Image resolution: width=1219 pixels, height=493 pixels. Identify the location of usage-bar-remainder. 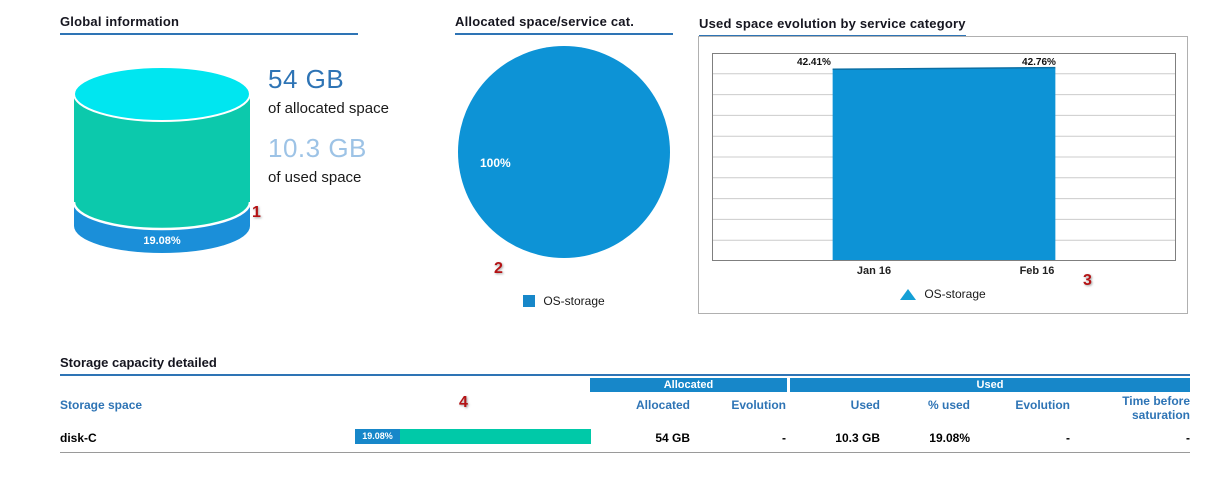
(495, 436).